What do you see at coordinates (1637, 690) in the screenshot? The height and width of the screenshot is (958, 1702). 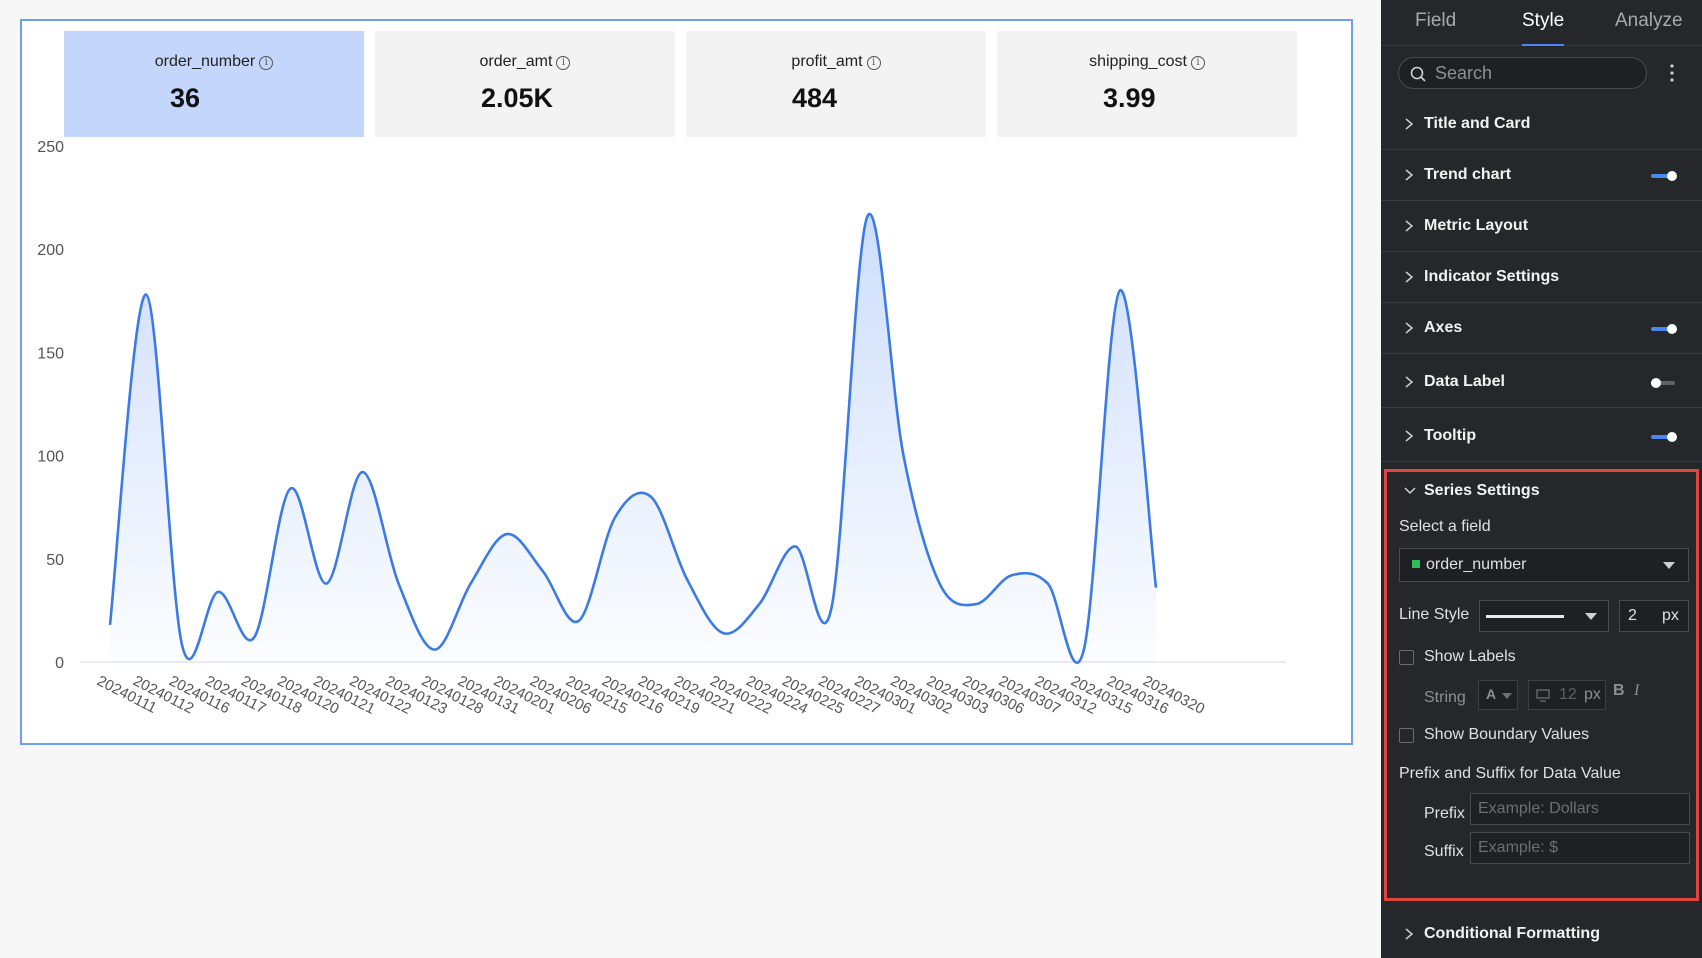 I see `italic-button: I` at bounding box center [1637, 690].